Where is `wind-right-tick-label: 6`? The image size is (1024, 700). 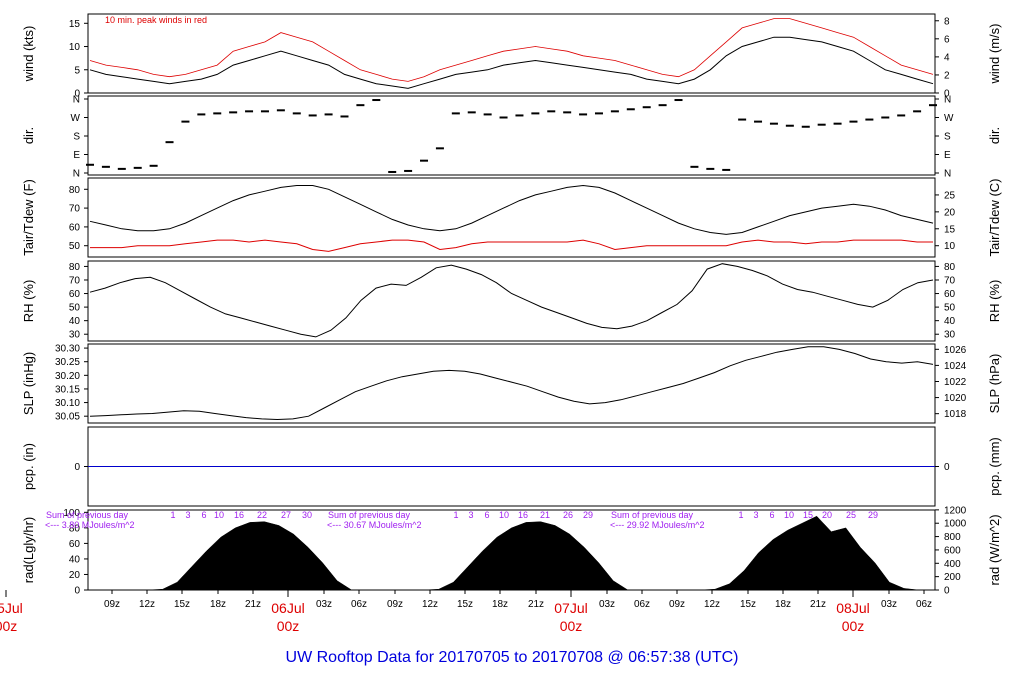
wind-right-tick-label: 6 is located at coordinates (947, 39).